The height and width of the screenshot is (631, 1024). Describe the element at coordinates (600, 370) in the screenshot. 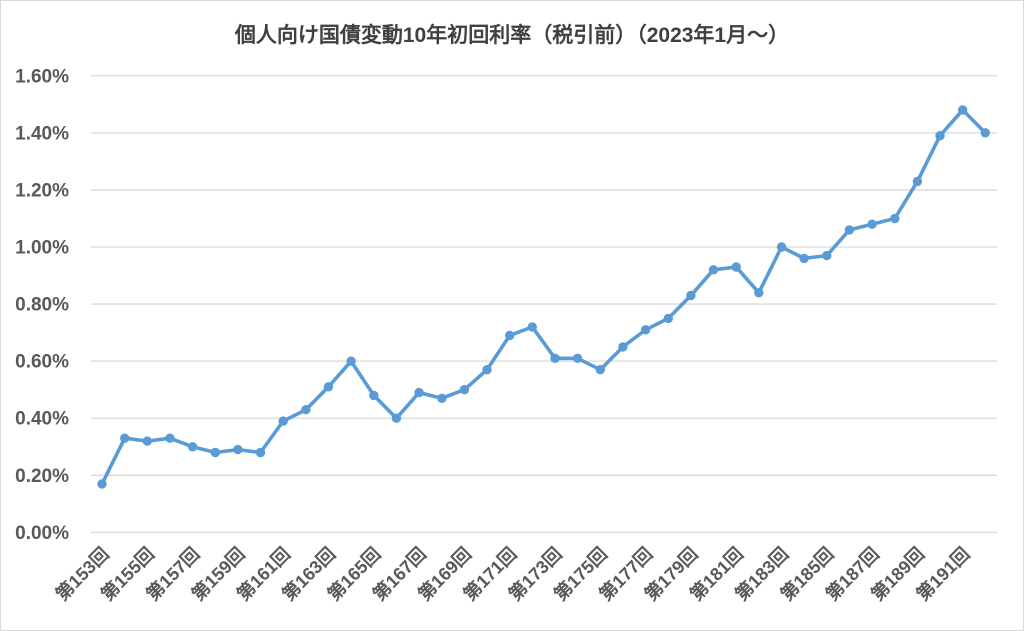

I see `data-point-第175回` at that location.